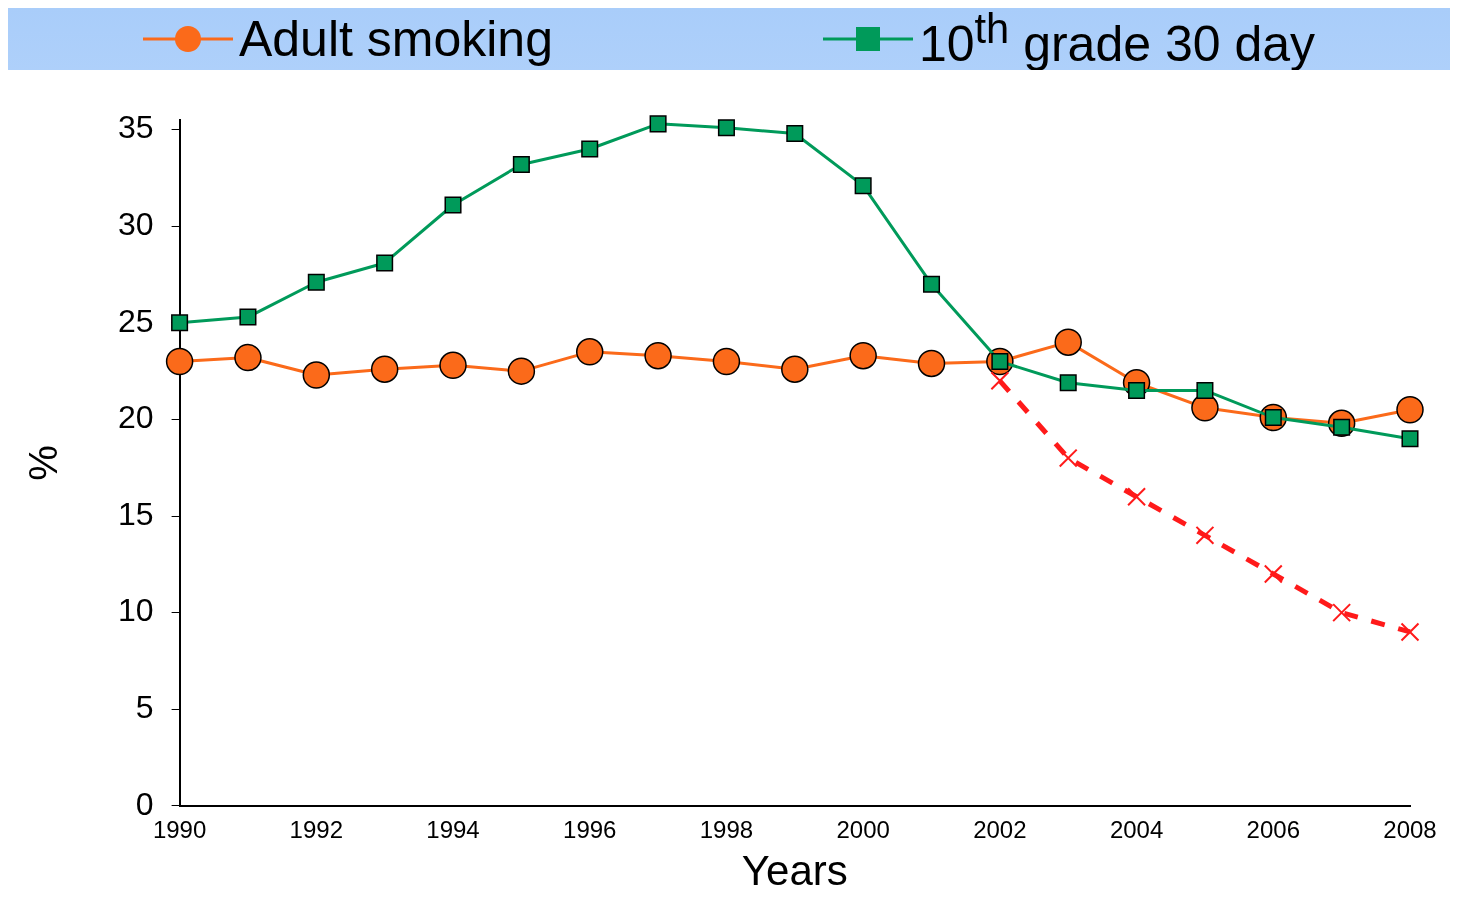  I want to click on legend-label: Adult smoking, so click(395, 39).